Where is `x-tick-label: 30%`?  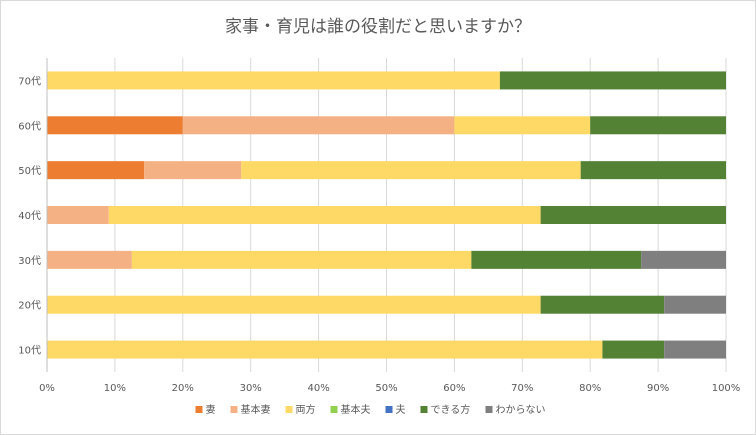 x-tick-label: 30% is located at coordinates (251, 388).